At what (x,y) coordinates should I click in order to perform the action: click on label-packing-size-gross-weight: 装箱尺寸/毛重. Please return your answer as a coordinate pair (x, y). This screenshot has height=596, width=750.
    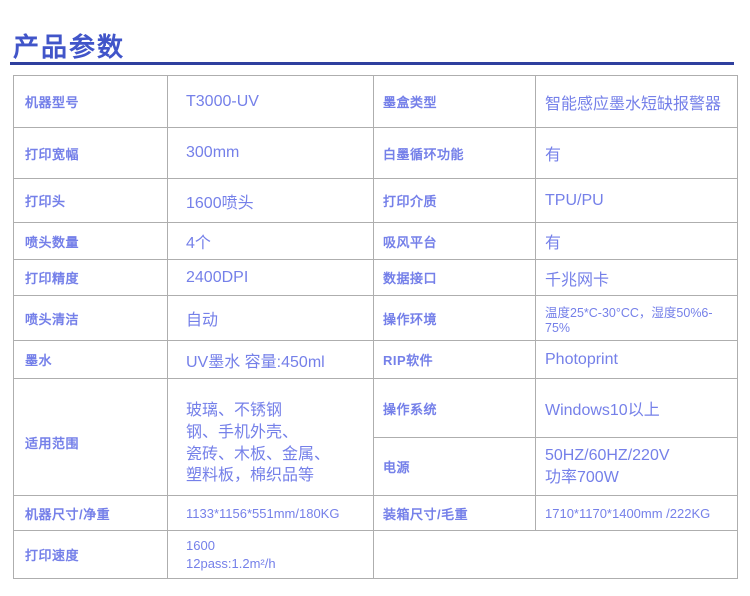
    Looking at the image, I should click on (454, 513).